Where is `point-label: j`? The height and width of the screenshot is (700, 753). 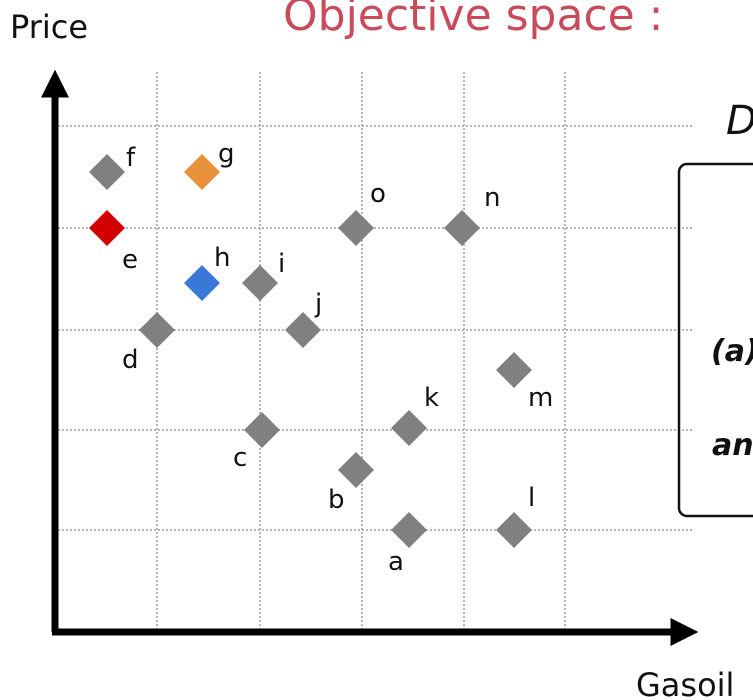
point-label: j is located at coordinates (318, 304).